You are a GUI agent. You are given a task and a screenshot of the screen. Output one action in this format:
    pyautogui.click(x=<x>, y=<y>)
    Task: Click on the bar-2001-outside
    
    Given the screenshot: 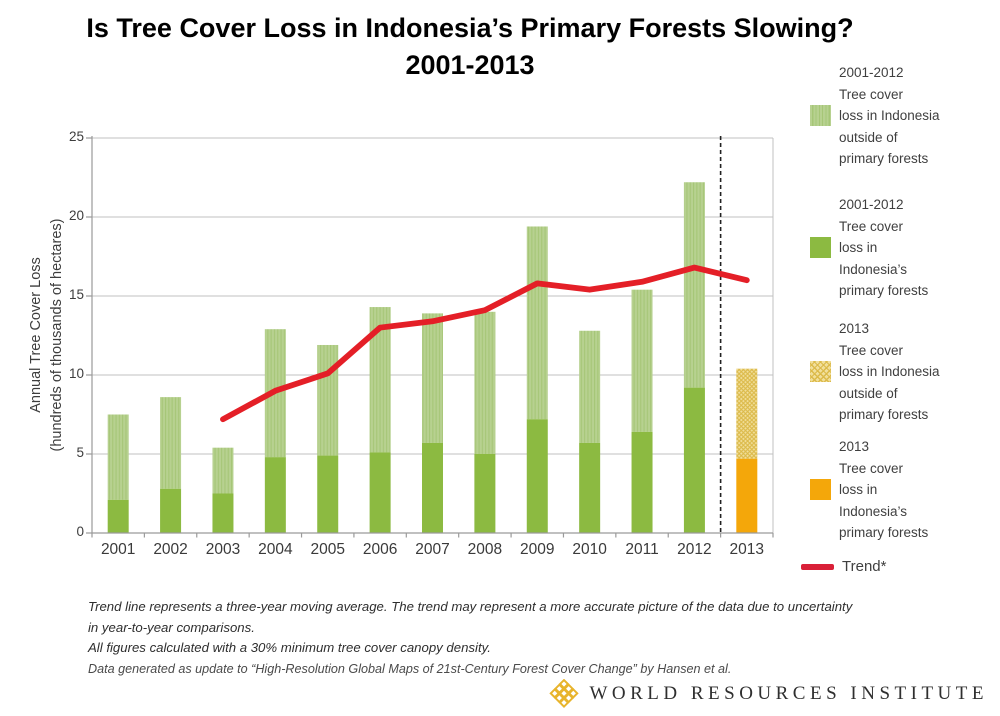 What is the action you would take?
    pyautogui.click(x=118, y=457)
    